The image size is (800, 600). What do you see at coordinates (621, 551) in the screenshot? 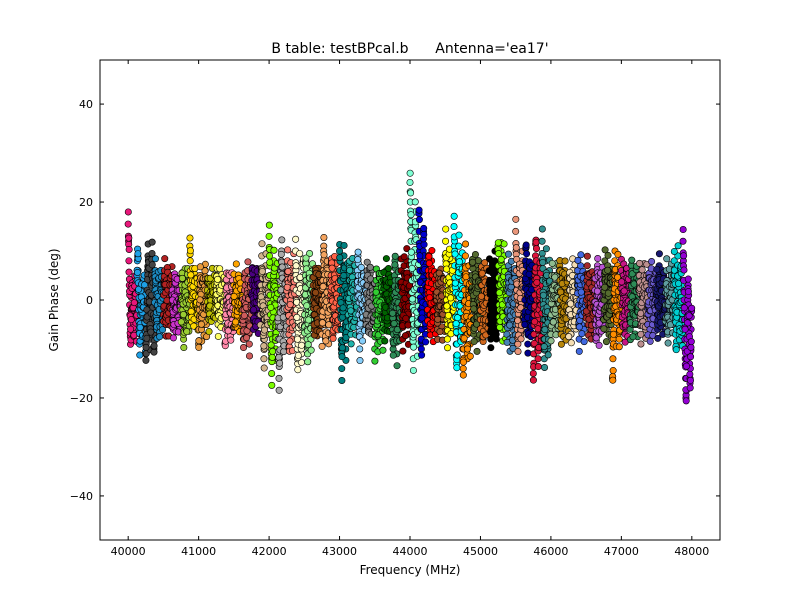
I see `x-tick-label: 47000` at bounding box center [621, 551].